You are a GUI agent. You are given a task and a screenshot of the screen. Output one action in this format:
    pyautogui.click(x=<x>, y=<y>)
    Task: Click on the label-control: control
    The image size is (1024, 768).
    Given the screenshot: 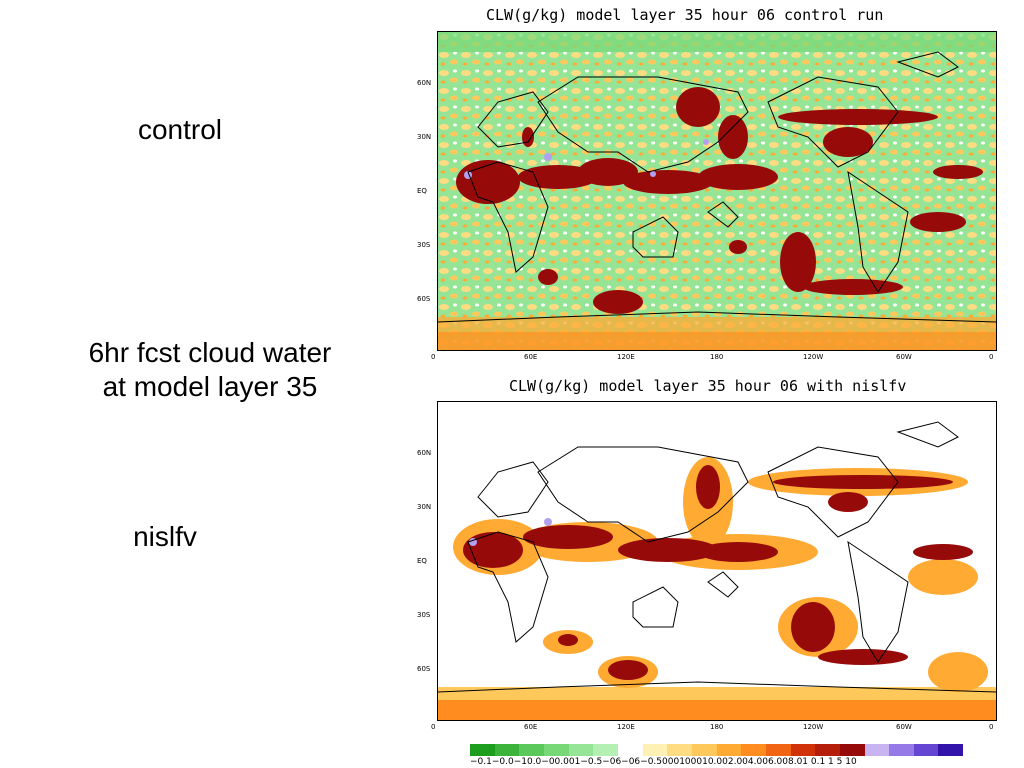 What is the action you would take?
    pyautogui.click(x=180, y=129)
    